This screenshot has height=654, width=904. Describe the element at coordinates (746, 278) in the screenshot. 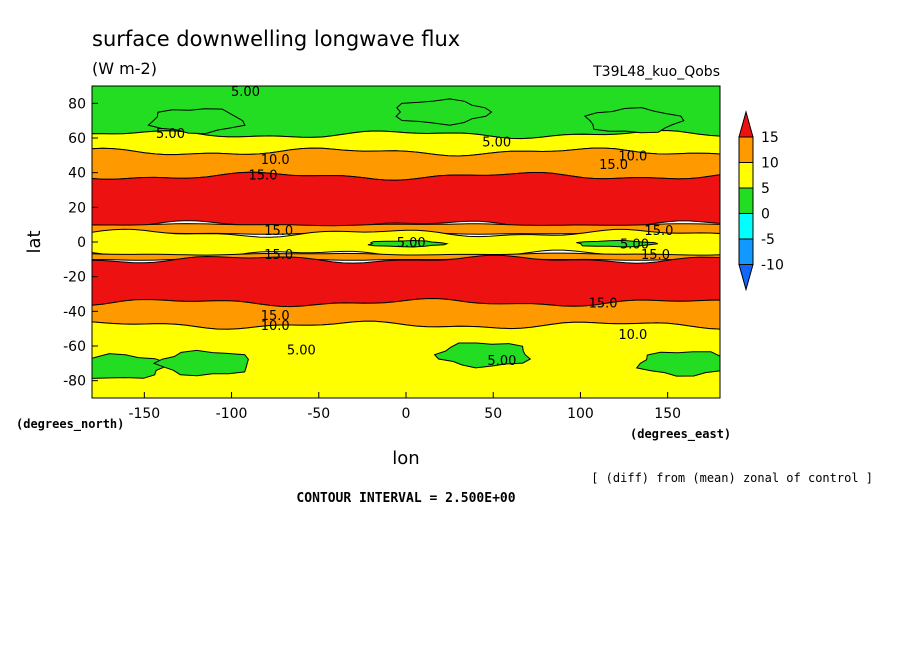

I see `colorbar-bottom-arrow` at that location.